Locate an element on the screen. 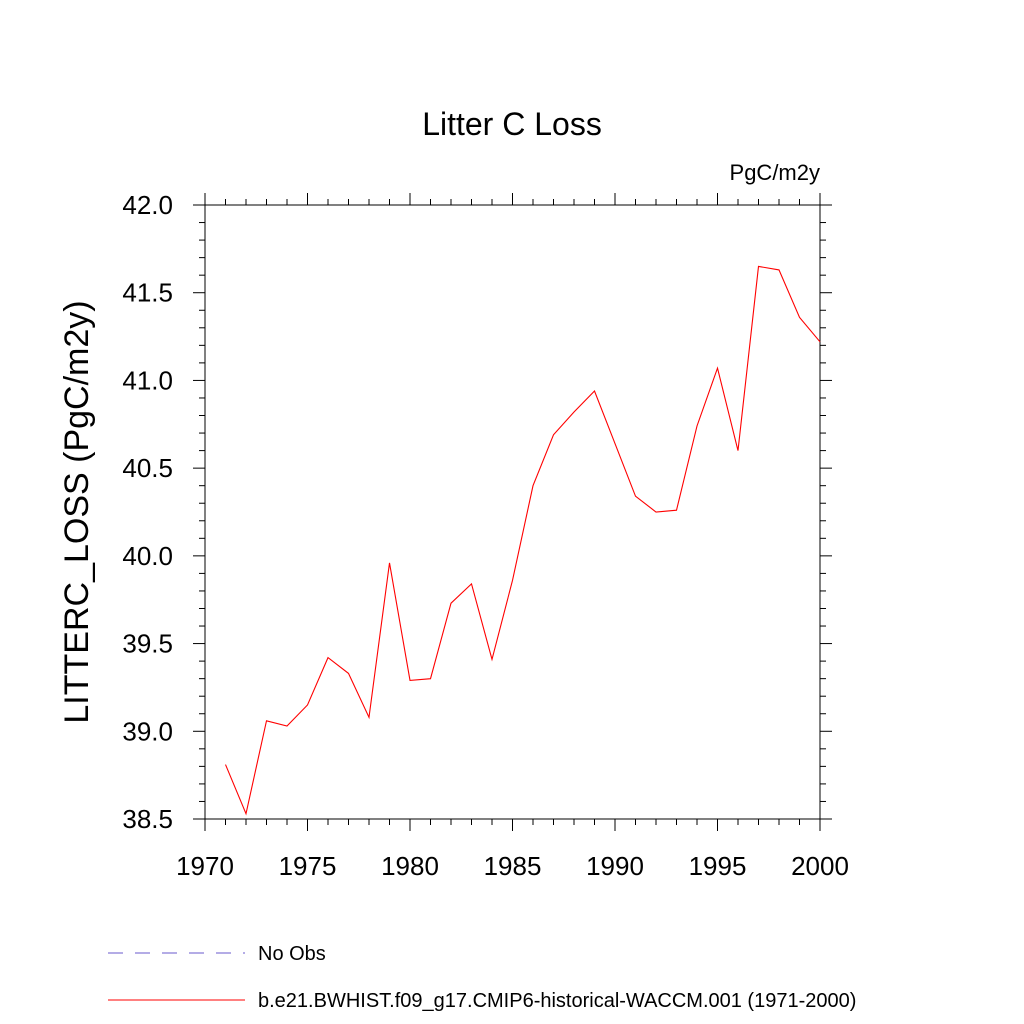 The image size is (1024, 1024). y-tick-label: 42.0 is located at coordinates (147, 205).